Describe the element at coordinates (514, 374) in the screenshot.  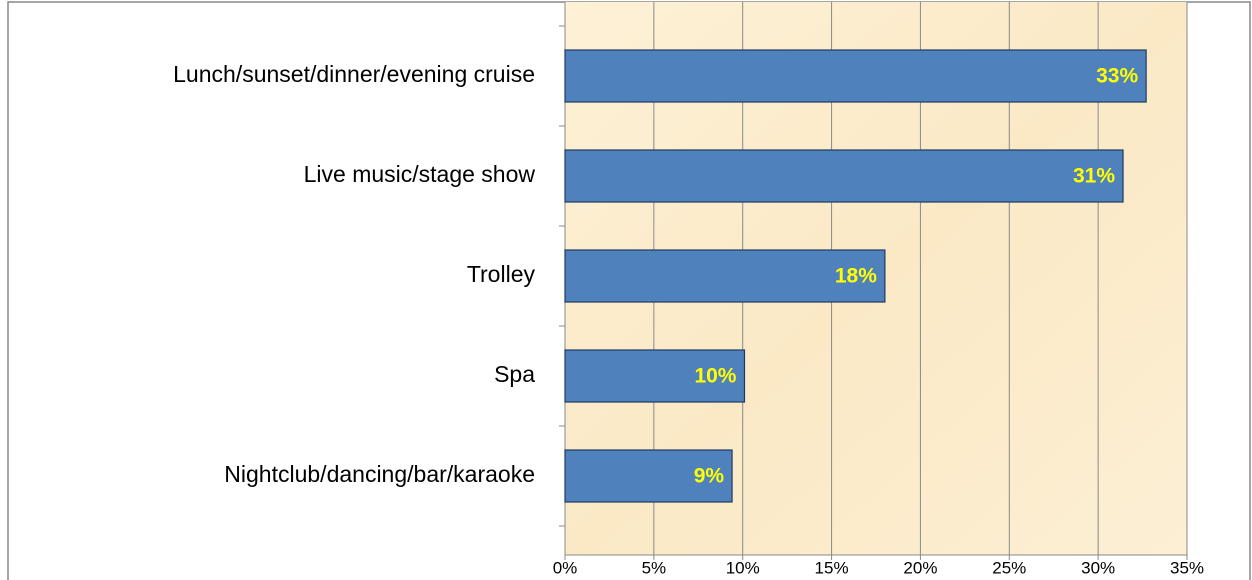
I see `category-label: Spa` at that location.